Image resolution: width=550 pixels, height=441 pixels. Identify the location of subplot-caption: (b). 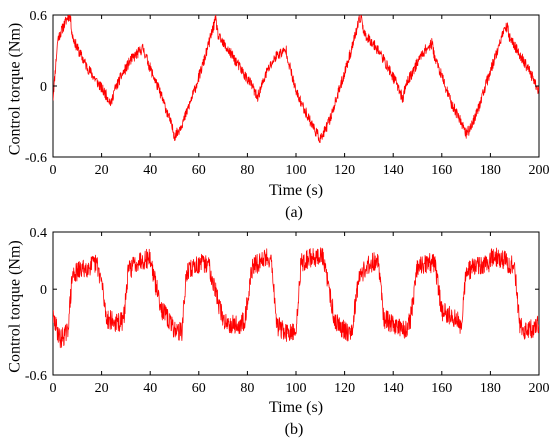
(294, 429).